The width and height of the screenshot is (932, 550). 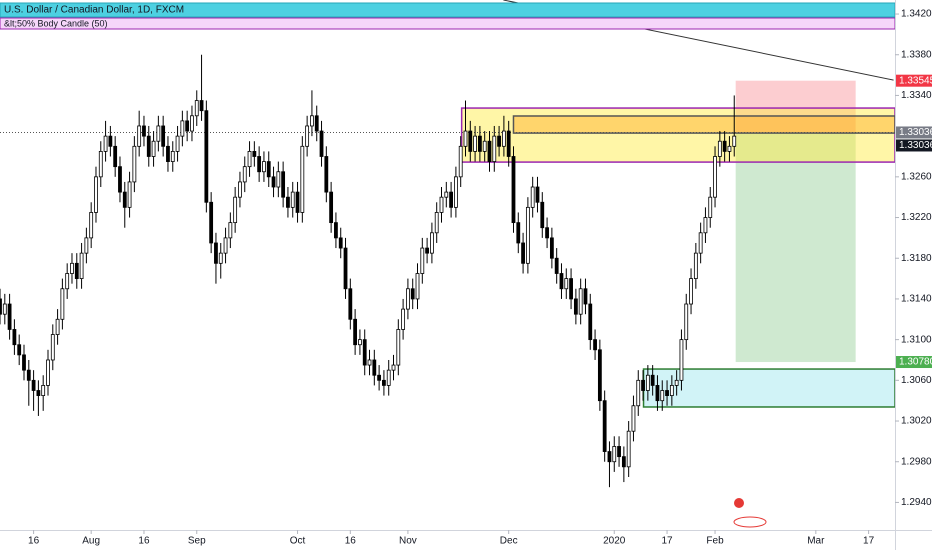 What do you see at coordinates (750, 522) in the screenshot?
I see `logo-mark` at bounding box center [750, 522].